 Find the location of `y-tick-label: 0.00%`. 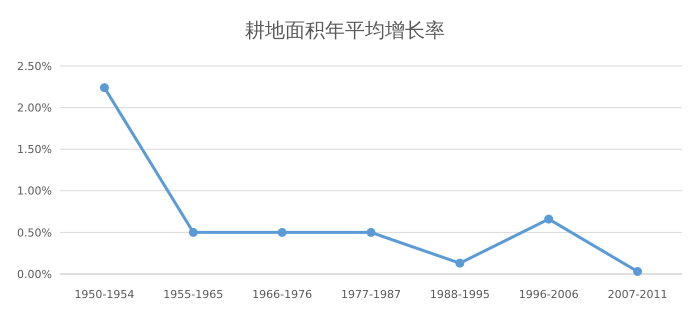

y-tick-label: 0.00% is located at coordinates (34, 274).